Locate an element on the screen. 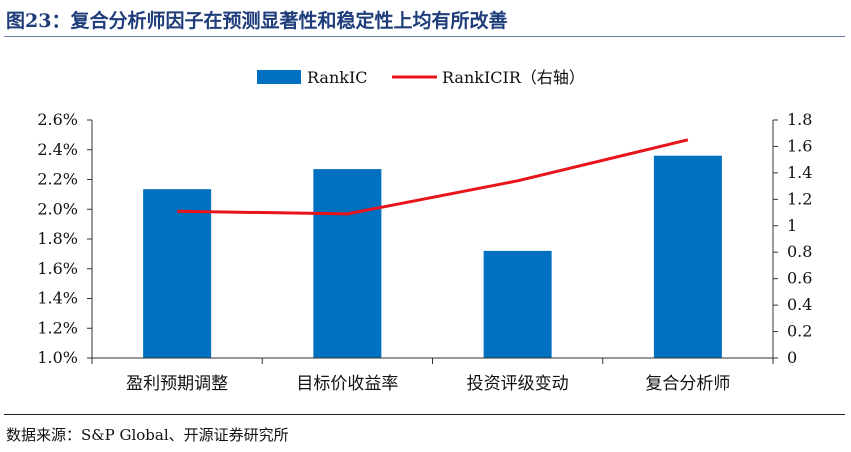 The image size is (851, 452). right-axis-tick-label: 1.8 is located at coordinates (799, 119).